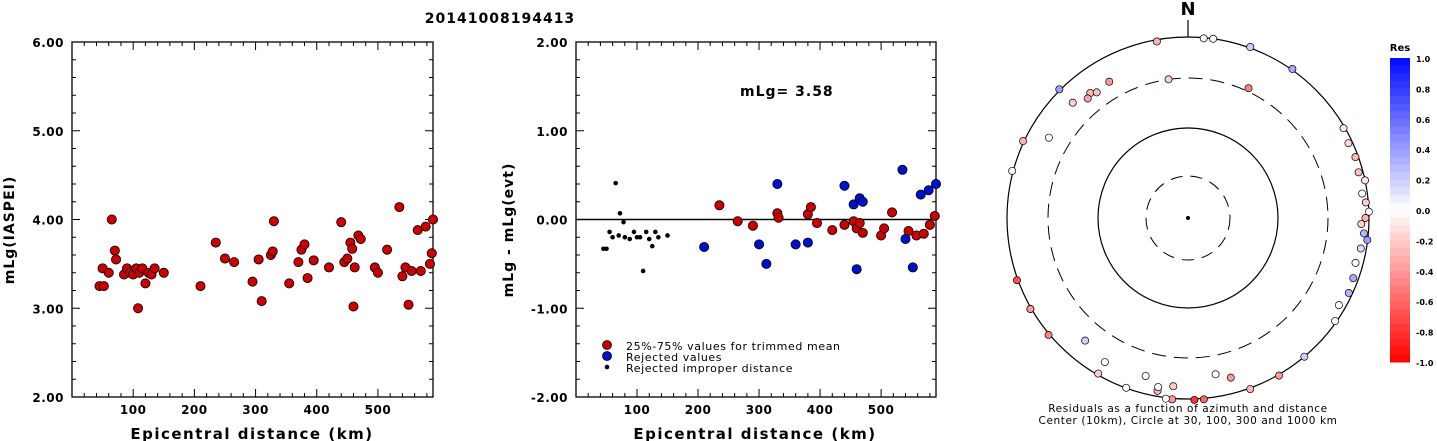 The image size is (1437, 441). Describe the element at coordinates (509, 230) in the screenshot. I see `mid-y-axis-label: mLg - mLg(evt)` at that location.